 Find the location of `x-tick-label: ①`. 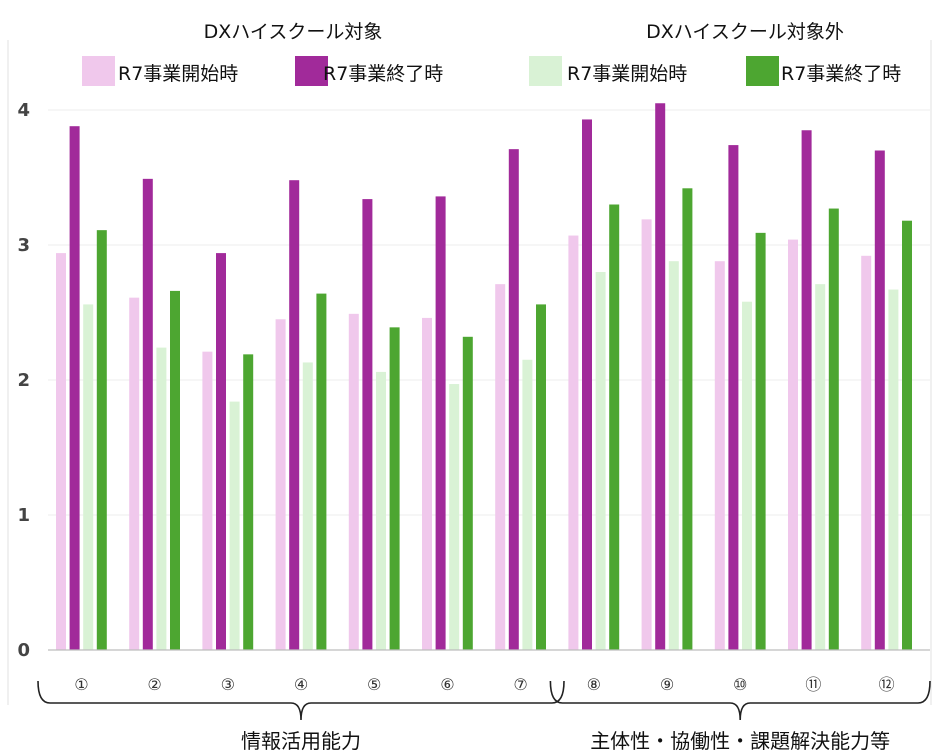

x-tick-label: ① is located at coordinates (81, 684).